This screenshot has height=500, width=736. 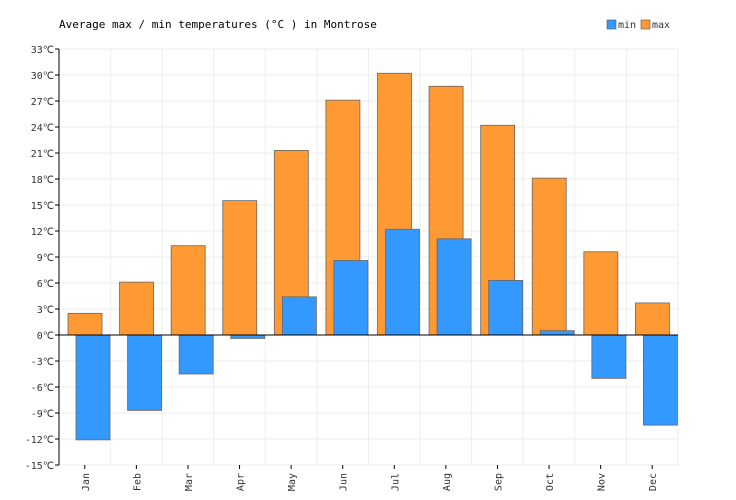 What do you see at coordinates (241, 482) in the screenshot?
I see `x-tick-label: Apr` at bounding box center [241, 482].